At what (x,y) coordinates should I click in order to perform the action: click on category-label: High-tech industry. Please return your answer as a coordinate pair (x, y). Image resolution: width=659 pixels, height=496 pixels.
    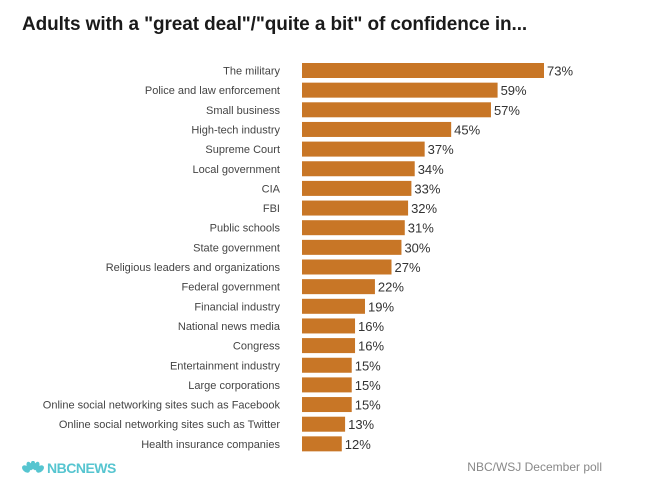
    Looking at the image, I should click on (235, 130).